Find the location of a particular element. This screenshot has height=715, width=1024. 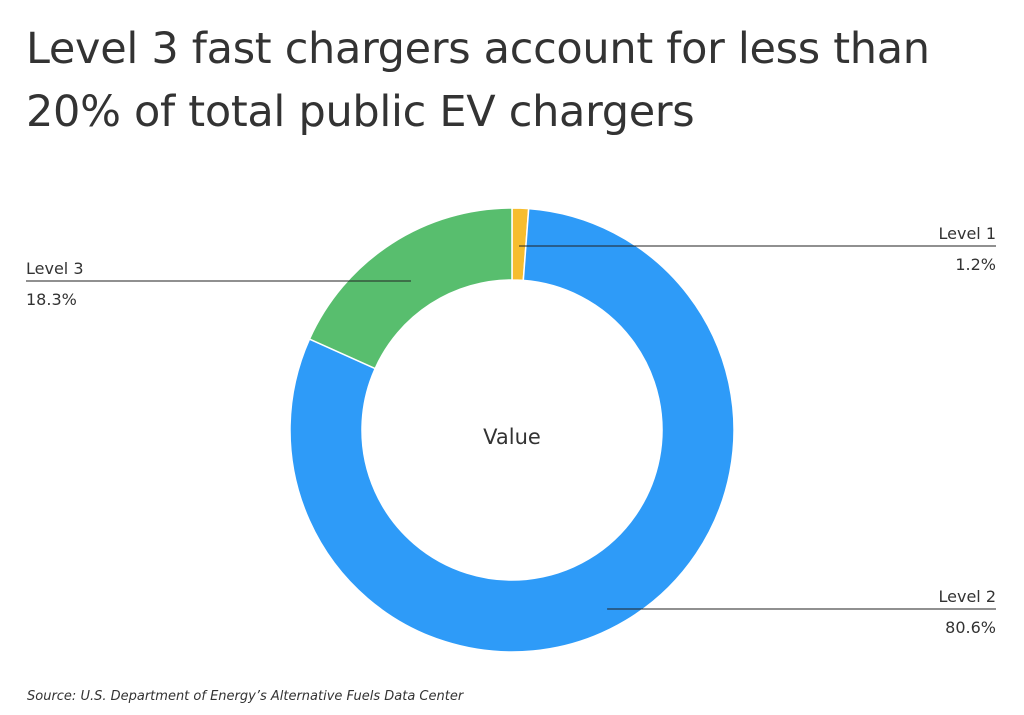

slice-label-level-1: Level 1 is located at coordinates (968, 233).